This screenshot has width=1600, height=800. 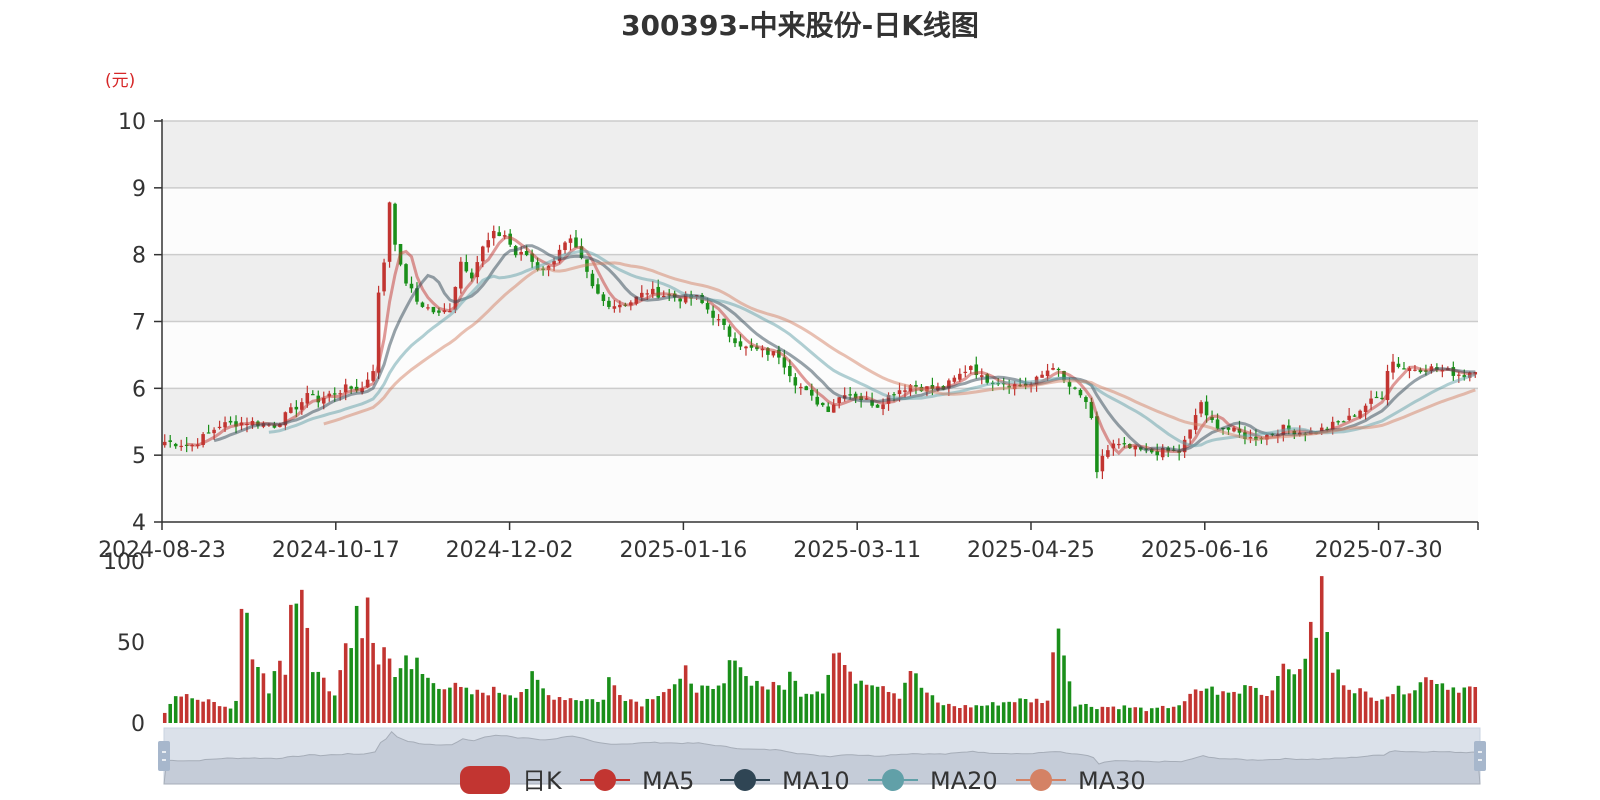 What do you see at coordinates (964, 781) in the screenshot?
I see `legend-label: MA20` at bounding box center [964, 781].